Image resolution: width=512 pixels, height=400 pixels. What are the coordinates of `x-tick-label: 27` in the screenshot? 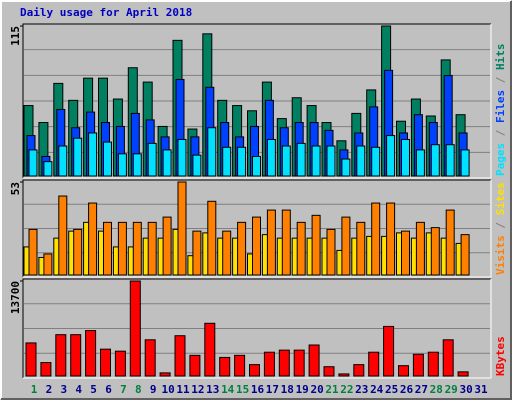 It's located at (421, 389).